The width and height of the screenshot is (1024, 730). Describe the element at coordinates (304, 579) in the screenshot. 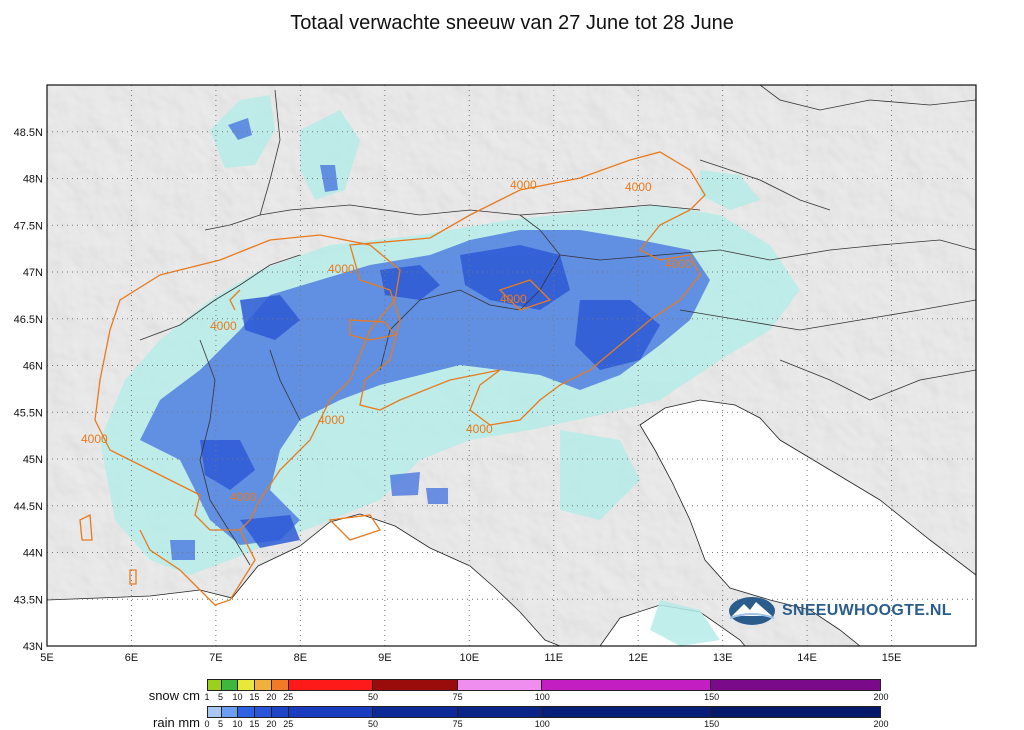

I see `mediterranean-sea` at that location.